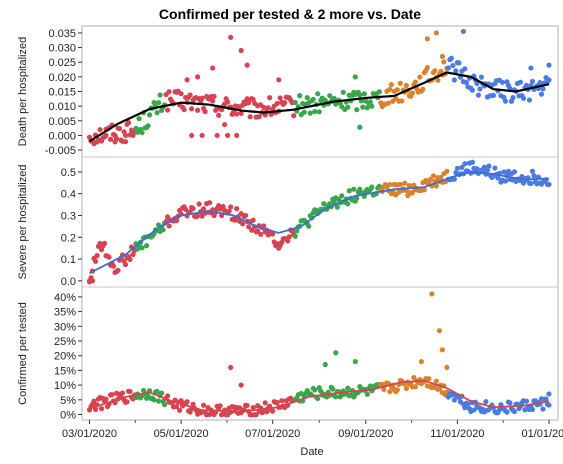  What do you see at coordinates (62, 49) in the screenshot?
I see `y-tick-label: 0.030` at bounding box center [62, 49].